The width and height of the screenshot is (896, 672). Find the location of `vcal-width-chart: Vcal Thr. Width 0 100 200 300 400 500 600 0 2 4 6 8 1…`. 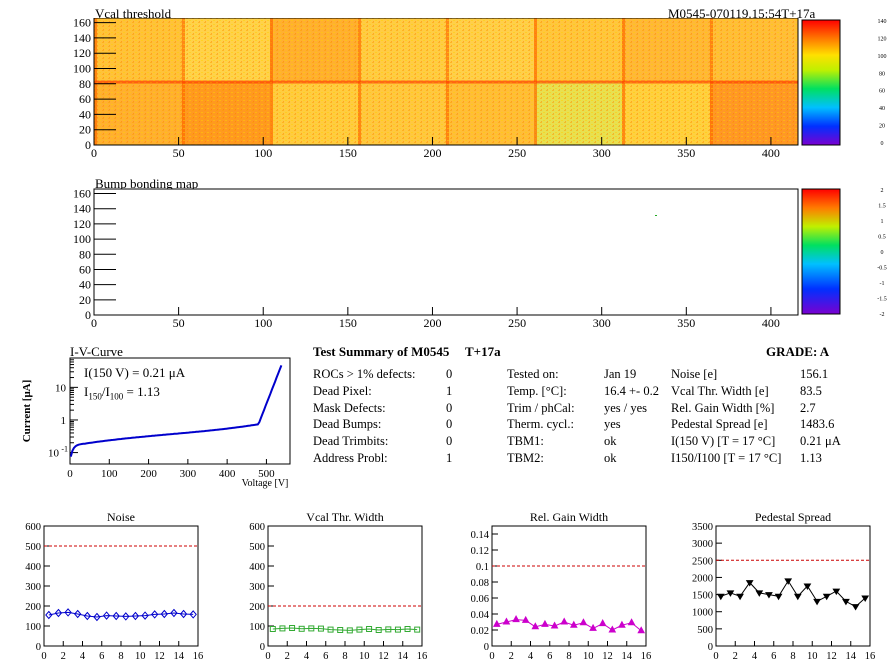

vcal-width-chart: Vcal Thr. Width 0 100 200 300 400 500 600 0 2 4 6 8 1… is located at coordinates (338, 586).